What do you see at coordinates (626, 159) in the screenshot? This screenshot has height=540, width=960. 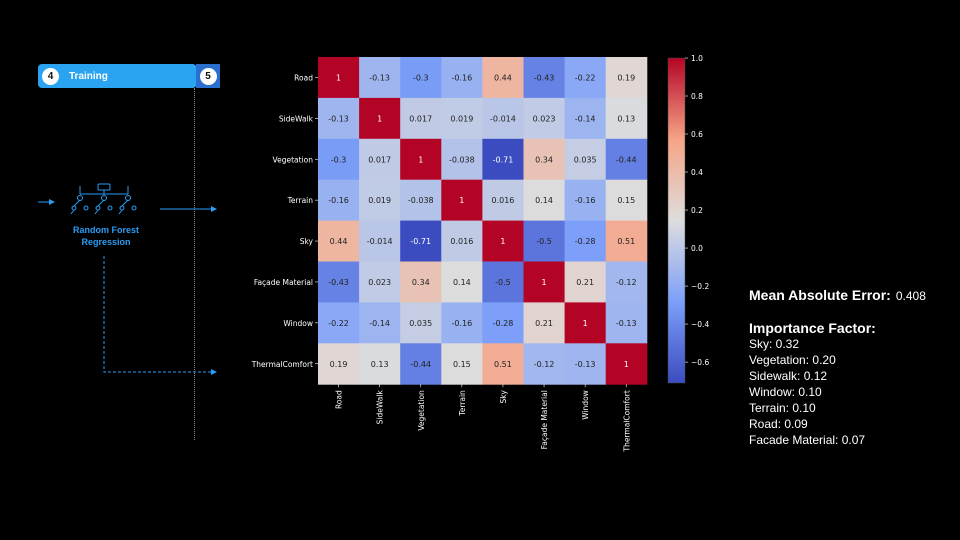 I see `heatmap-cell-label: -0.44` at bounding box center [626, 159].